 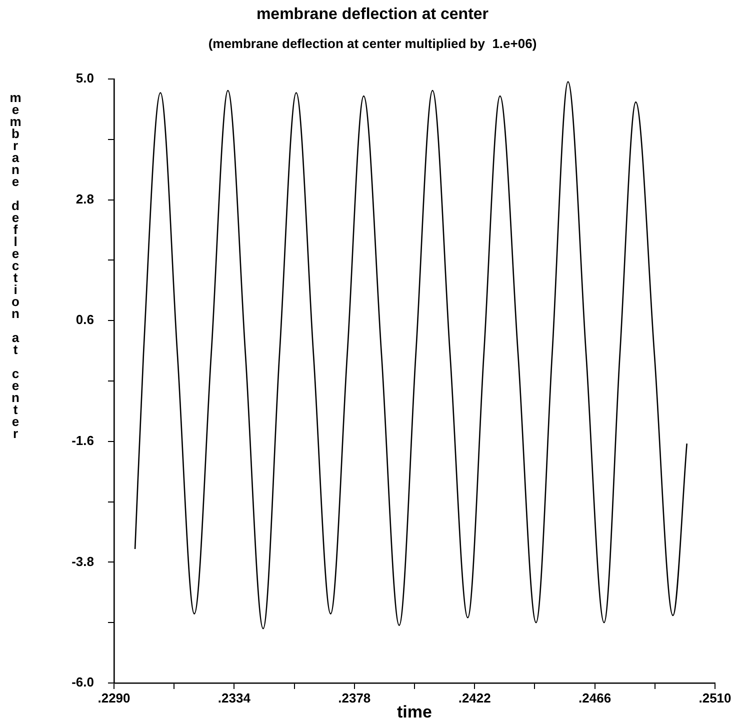 I want to click on y-tick-label: -3.8, so click(x=83, y=561).